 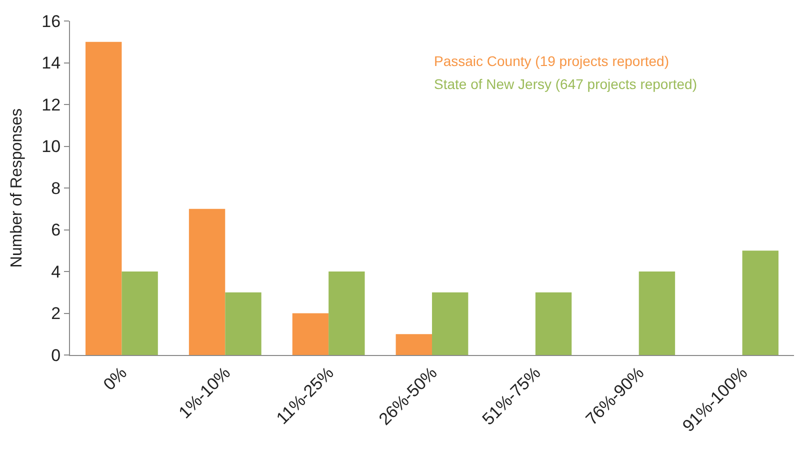 I want to click on y-tick-label: 12, so click(x=51, y=104).